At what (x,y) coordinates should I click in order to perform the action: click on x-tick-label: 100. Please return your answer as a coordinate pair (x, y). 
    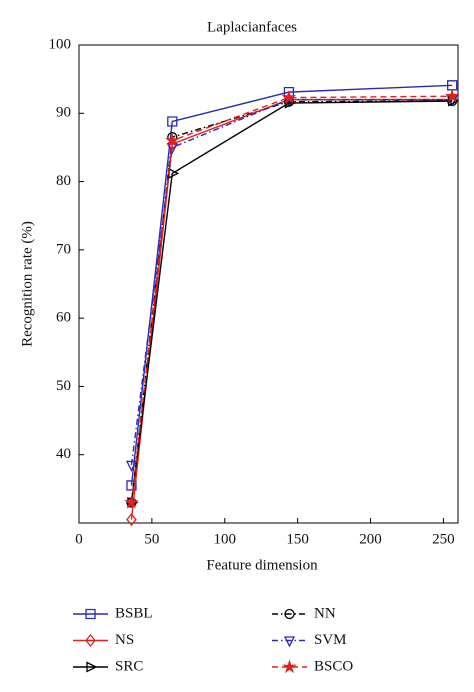
    Looking at the image, I should click on (225, 539).